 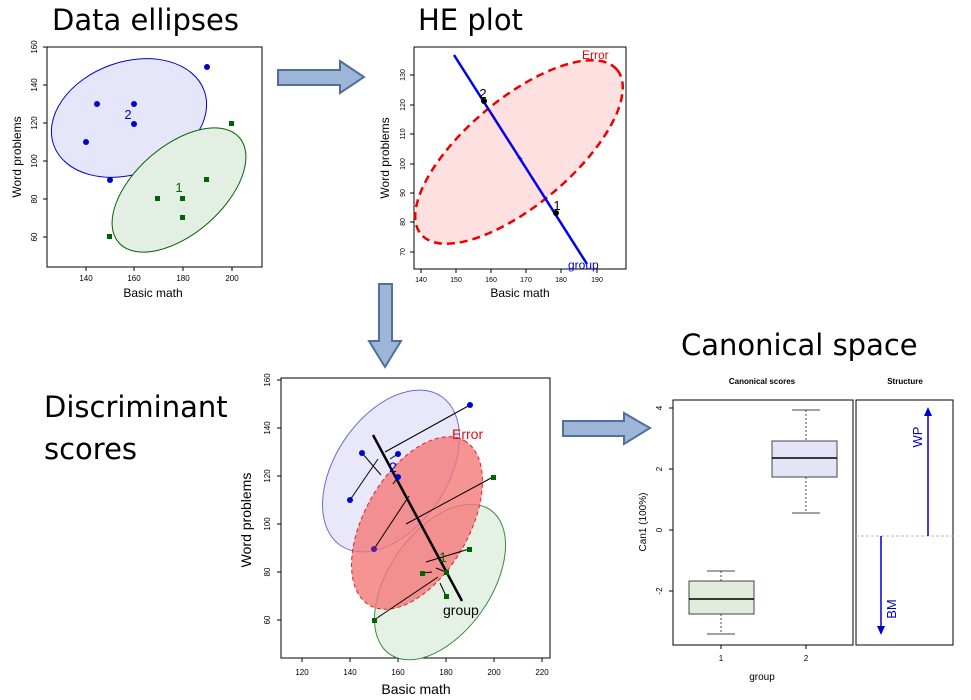 I want to click on svg-text: 130, so click(x=403, y=75).